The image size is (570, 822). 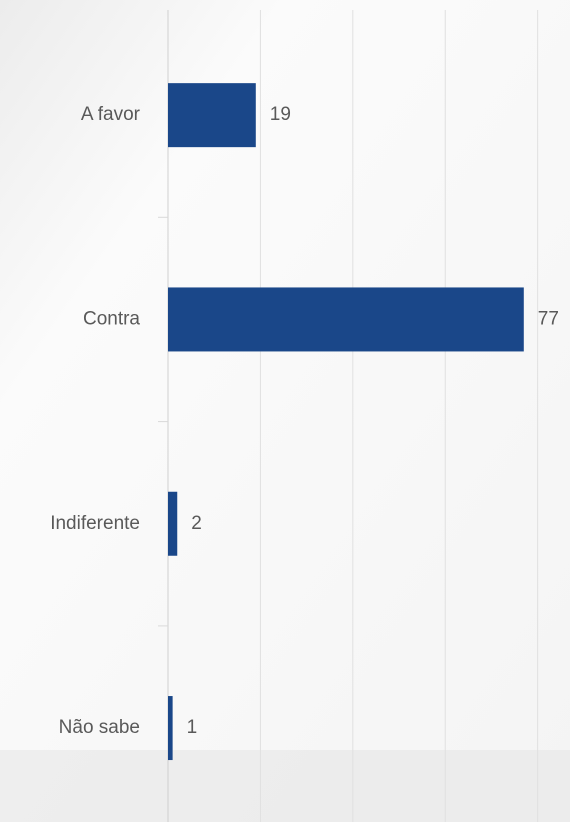 What do you see at coordinates (111, 114) in the screenshot?
I see `y-tick-label: A favor` at bounding box center [111, 114].